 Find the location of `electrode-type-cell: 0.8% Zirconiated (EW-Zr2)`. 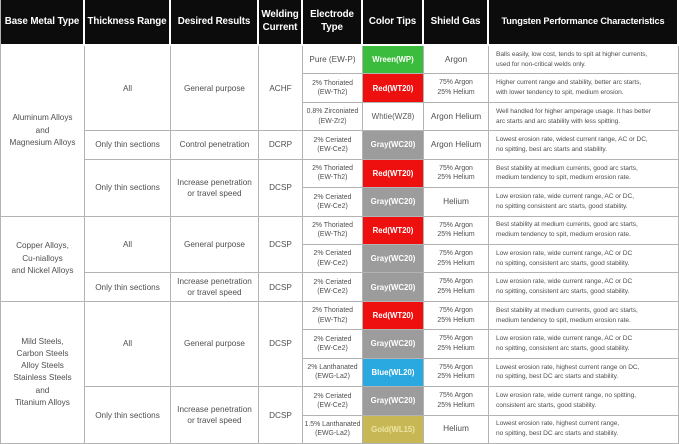

electrode-type-cell: 0.8% Zirconiated (EW-Zr2) is located at coordinates (333, 117).